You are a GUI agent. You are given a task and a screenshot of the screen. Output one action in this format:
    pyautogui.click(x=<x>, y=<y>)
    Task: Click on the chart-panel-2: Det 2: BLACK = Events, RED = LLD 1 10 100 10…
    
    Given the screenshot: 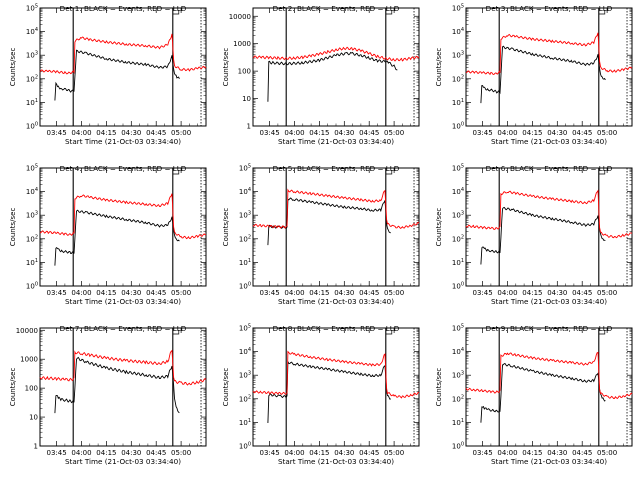 What is the action you would take?
    pyautogui.click(x=321, y=75)
    